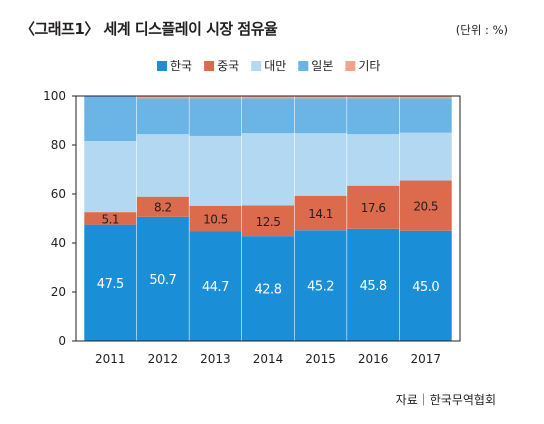 The width and height of the screenshot is (544, 424). What do you see at coordinates (445, 400) in the screenshot?
I see `source-label: 자료｜한국무역협회` at bounding box center [445, 400].